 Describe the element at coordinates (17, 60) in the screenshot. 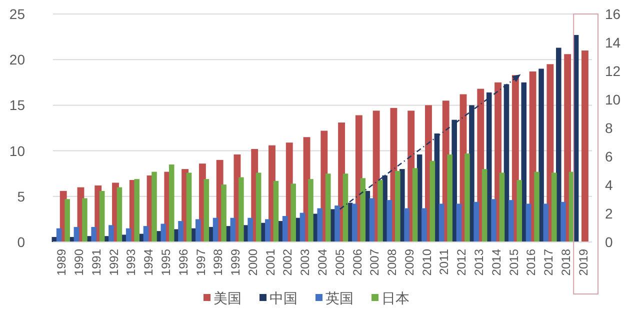

I see `y-tick-label: 20` at that location.